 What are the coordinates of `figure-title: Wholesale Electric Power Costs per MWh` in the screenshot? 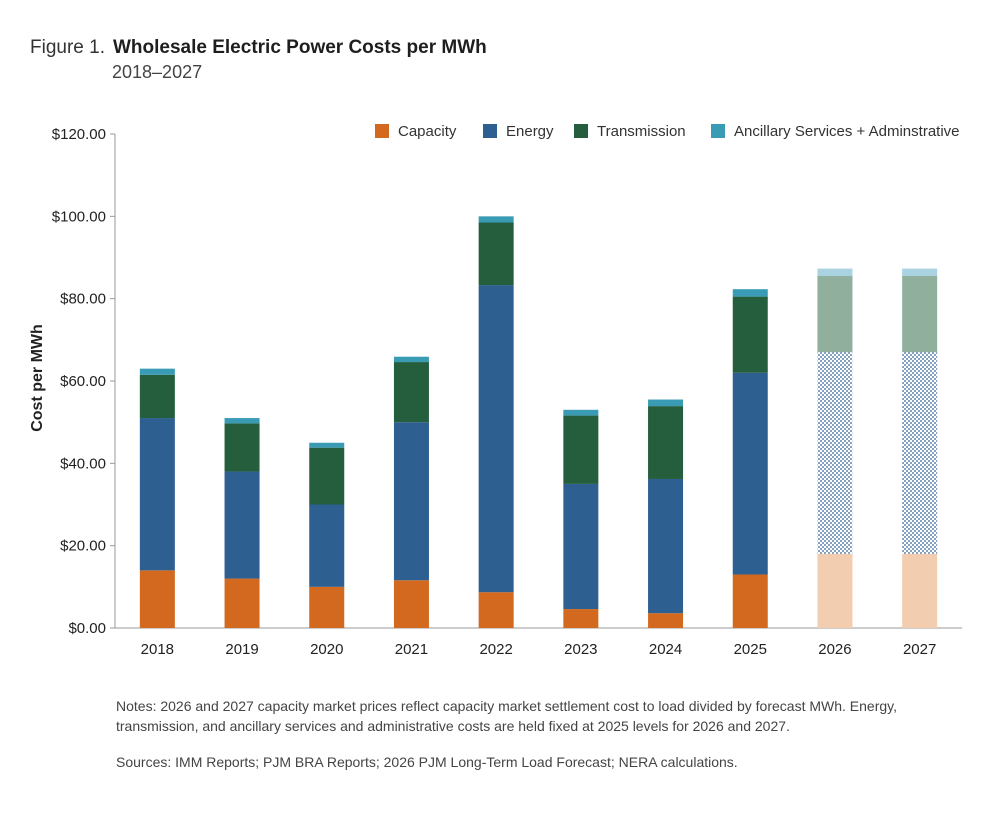 It's located at (299, 47).